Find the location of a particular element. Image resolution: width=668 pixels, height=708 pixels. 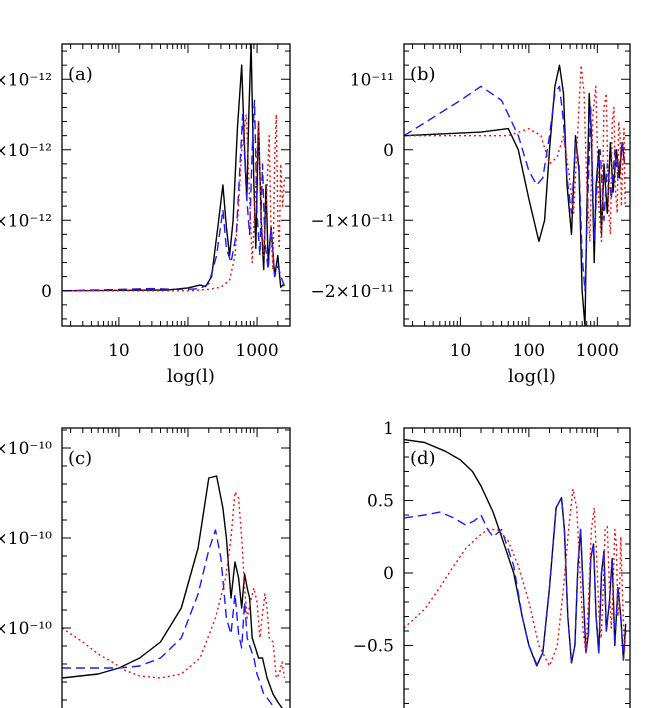

y-tick-label: 1×10⁻¹⁰ is located at coordinates (26, 539).